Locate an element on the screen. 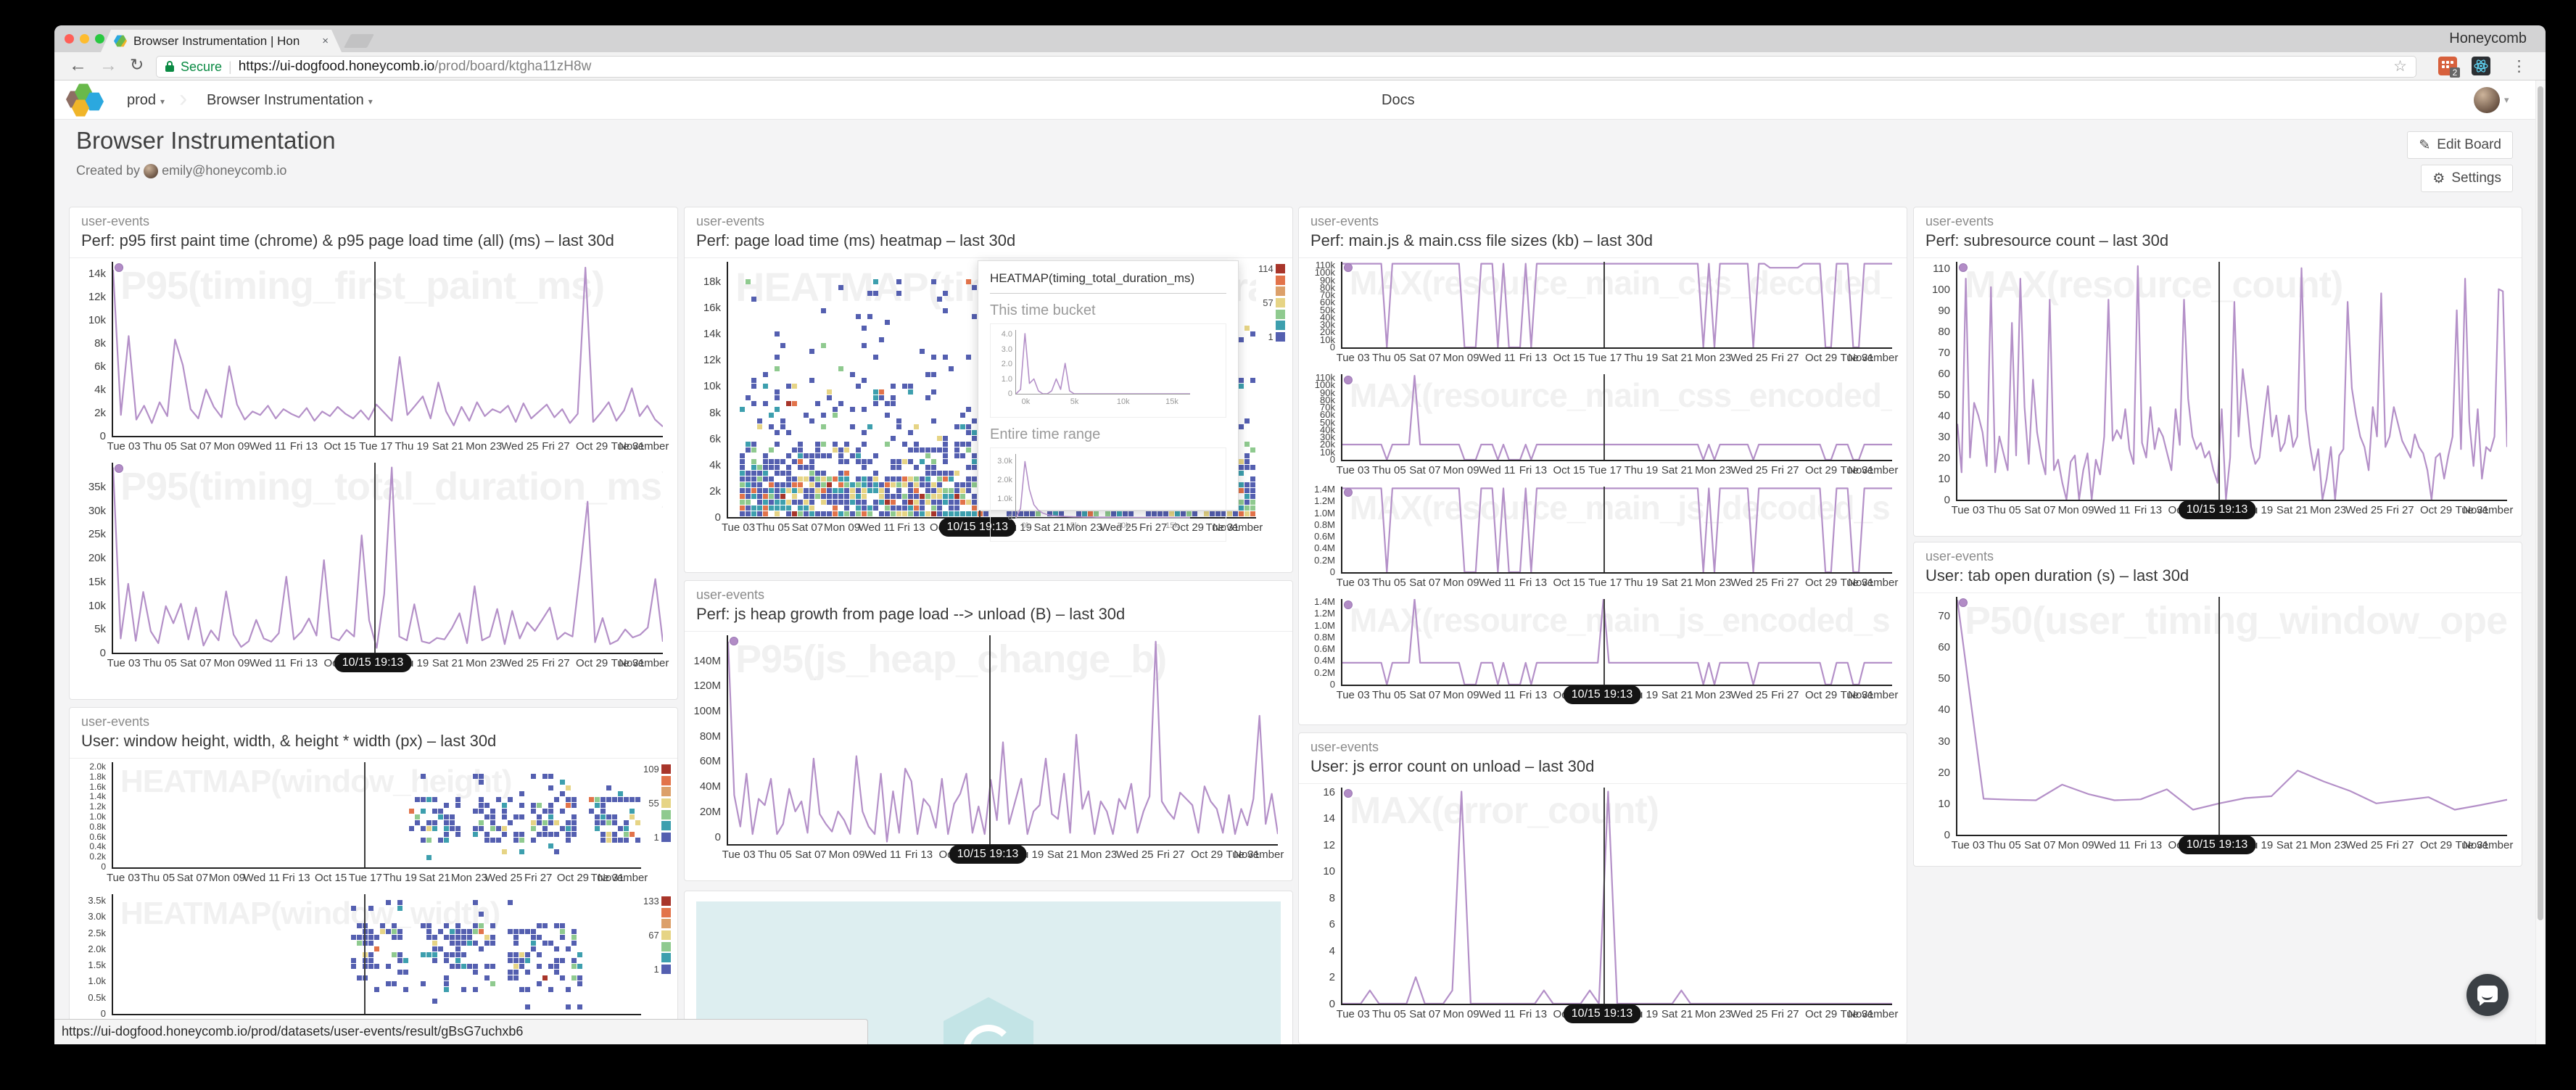  chart-plot: MAX(error_count) is located at coordinates (1616, 896).